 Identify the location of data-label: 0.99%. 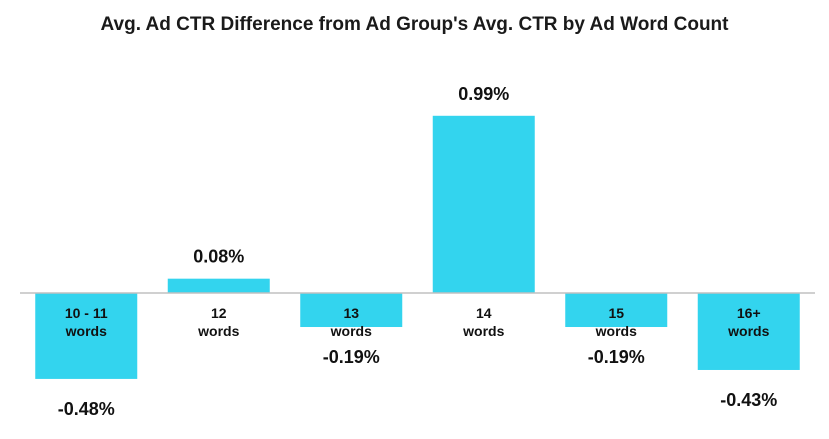
(483, 94).